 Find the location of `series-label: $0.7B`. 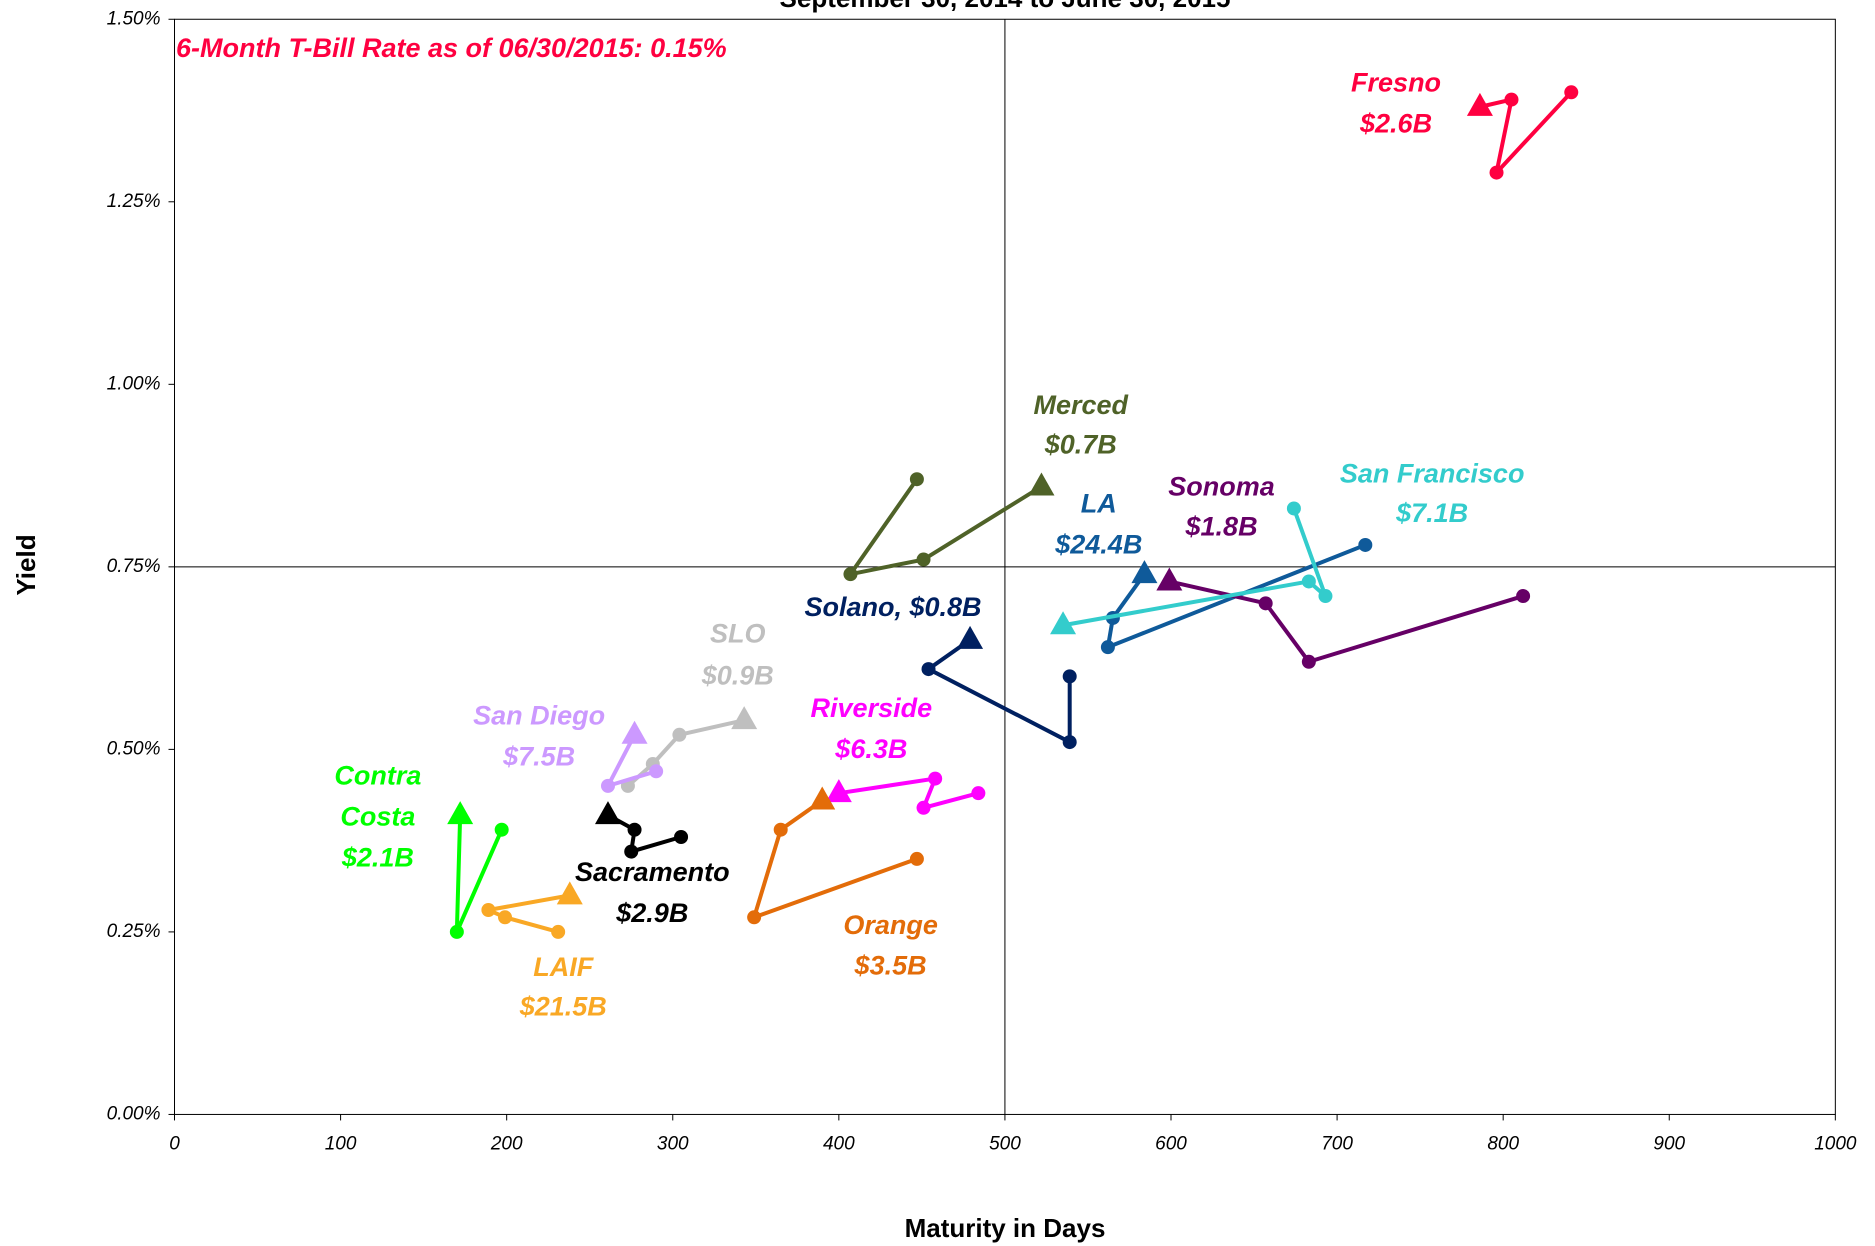

series-label: $0.7B is located at coordinates (1080, 445).